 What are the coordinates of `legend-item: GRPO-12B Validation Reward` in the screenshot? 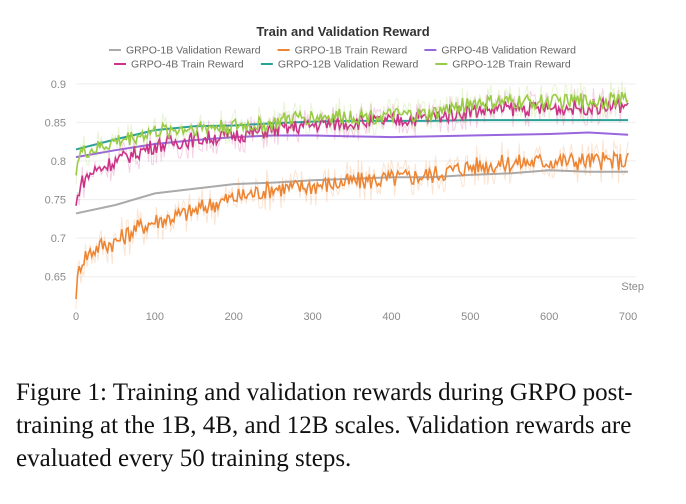 It's located at (339, 65).